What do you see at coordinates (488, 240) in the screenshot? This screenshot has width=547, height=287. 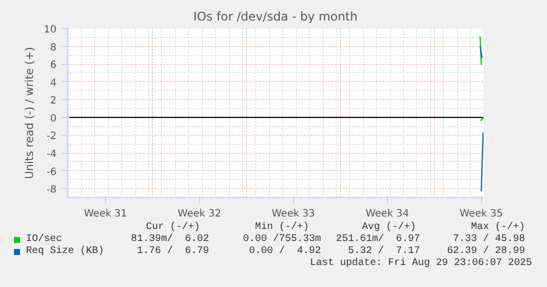 I see `text: 7.33 / 45.98` at bounding box center [488, 240].